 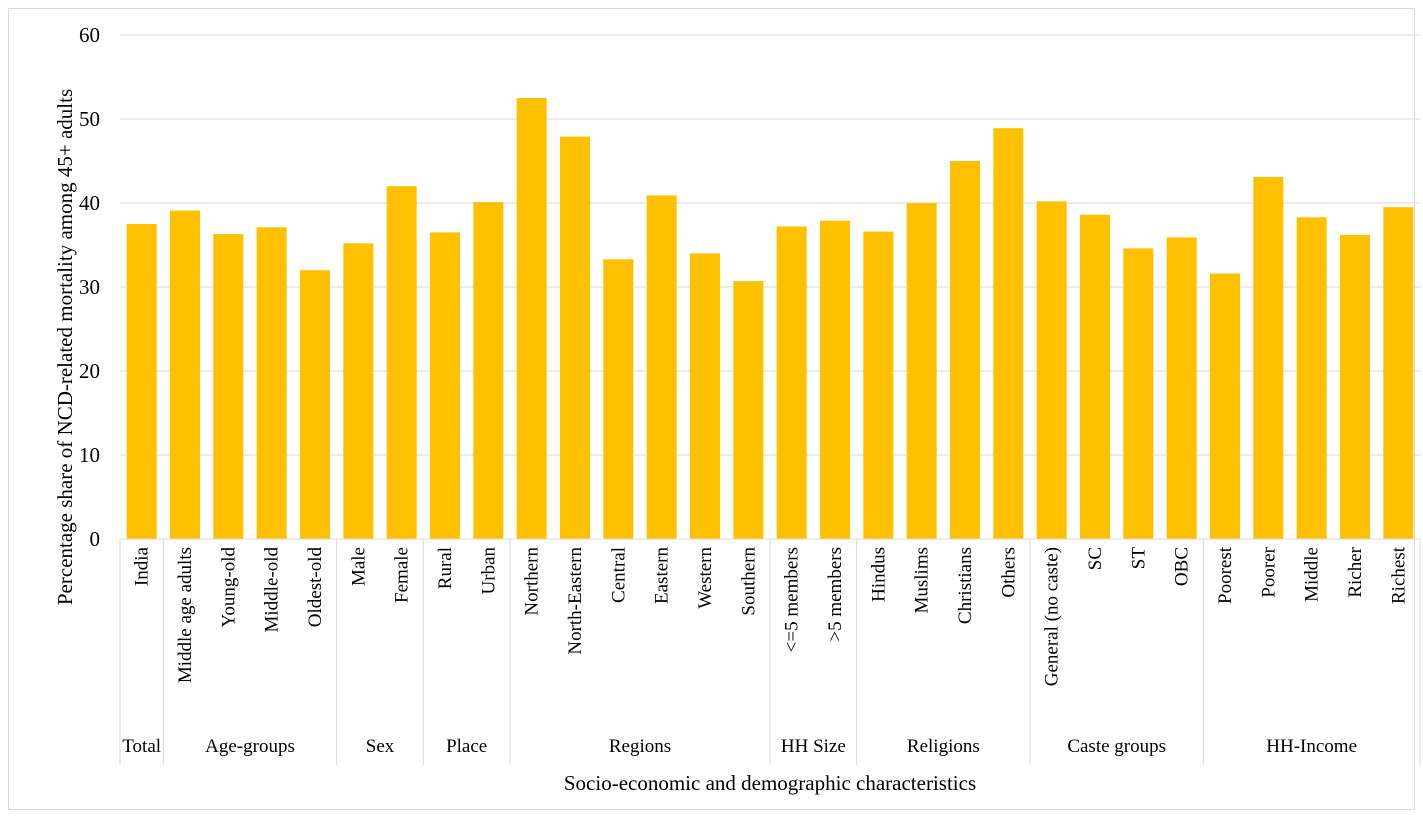 I want to click on category-label: Female, so click(x=402, y=575).